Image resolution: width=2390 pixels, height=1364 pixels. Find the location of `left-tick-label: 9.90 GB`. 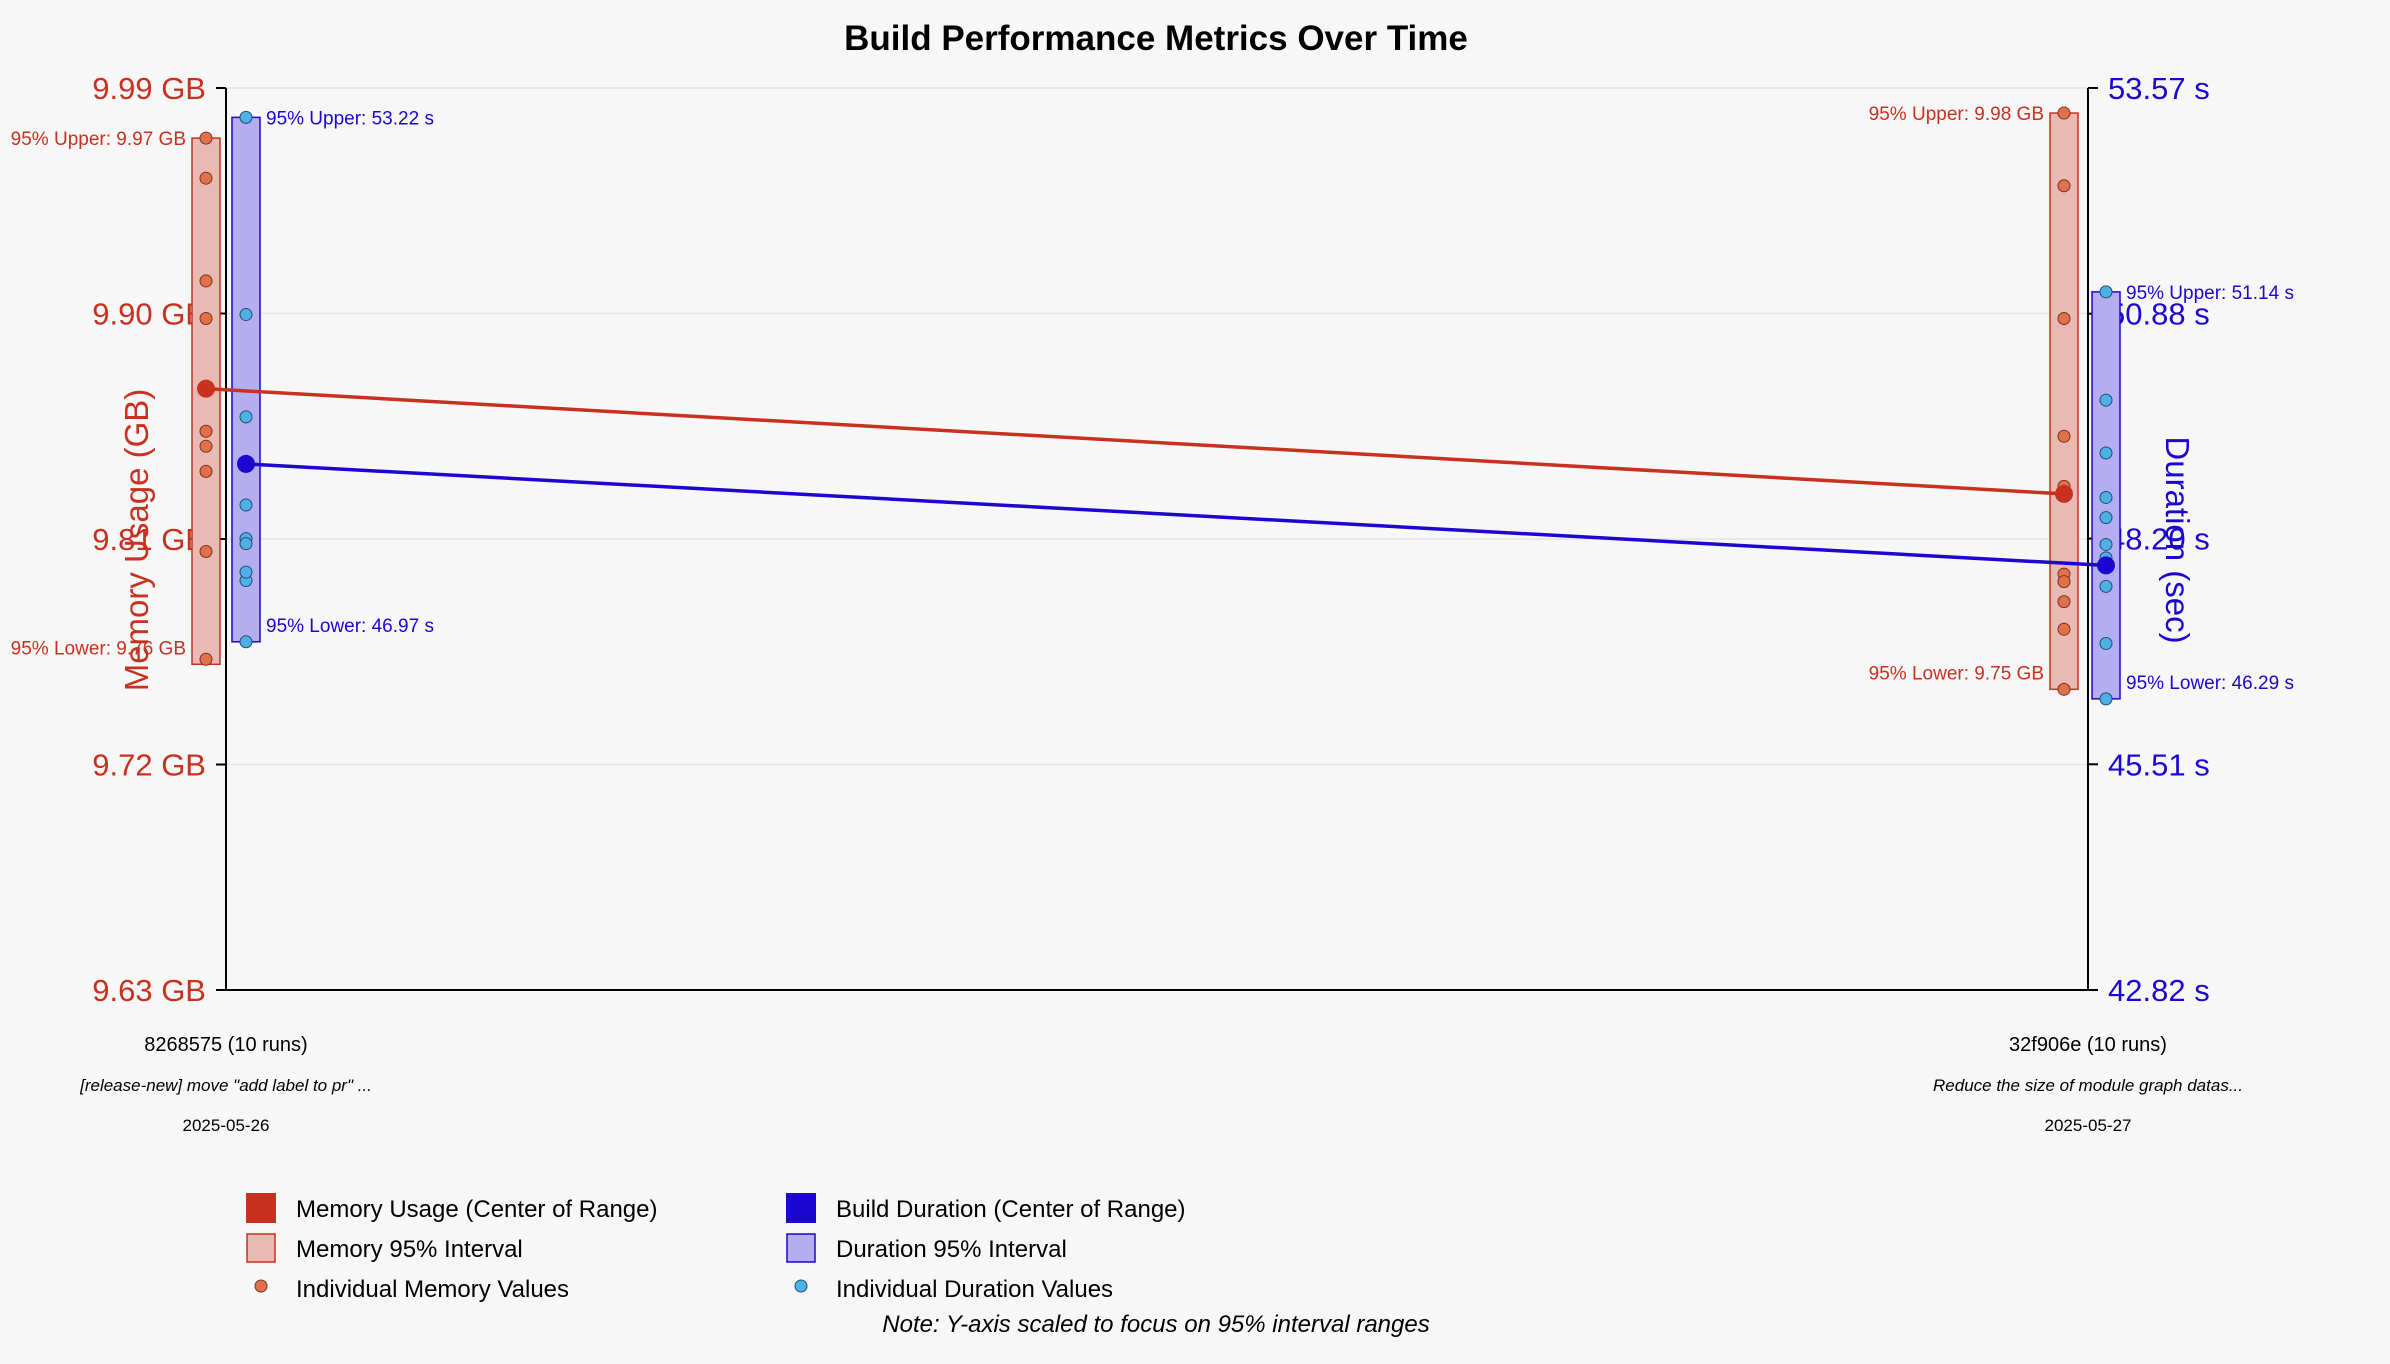

left-tick-label: 9.90 GB is located at coordinates (149, 314).